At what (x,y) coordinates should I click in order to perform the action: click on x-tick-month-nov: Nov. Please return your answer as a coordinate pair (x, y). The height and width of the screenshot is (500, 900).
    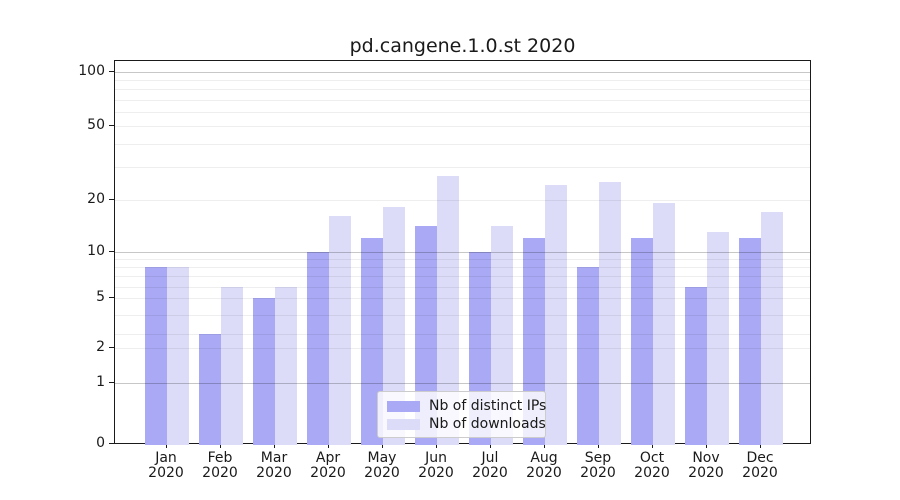
    Looking at the image, I should click on (706, 458).